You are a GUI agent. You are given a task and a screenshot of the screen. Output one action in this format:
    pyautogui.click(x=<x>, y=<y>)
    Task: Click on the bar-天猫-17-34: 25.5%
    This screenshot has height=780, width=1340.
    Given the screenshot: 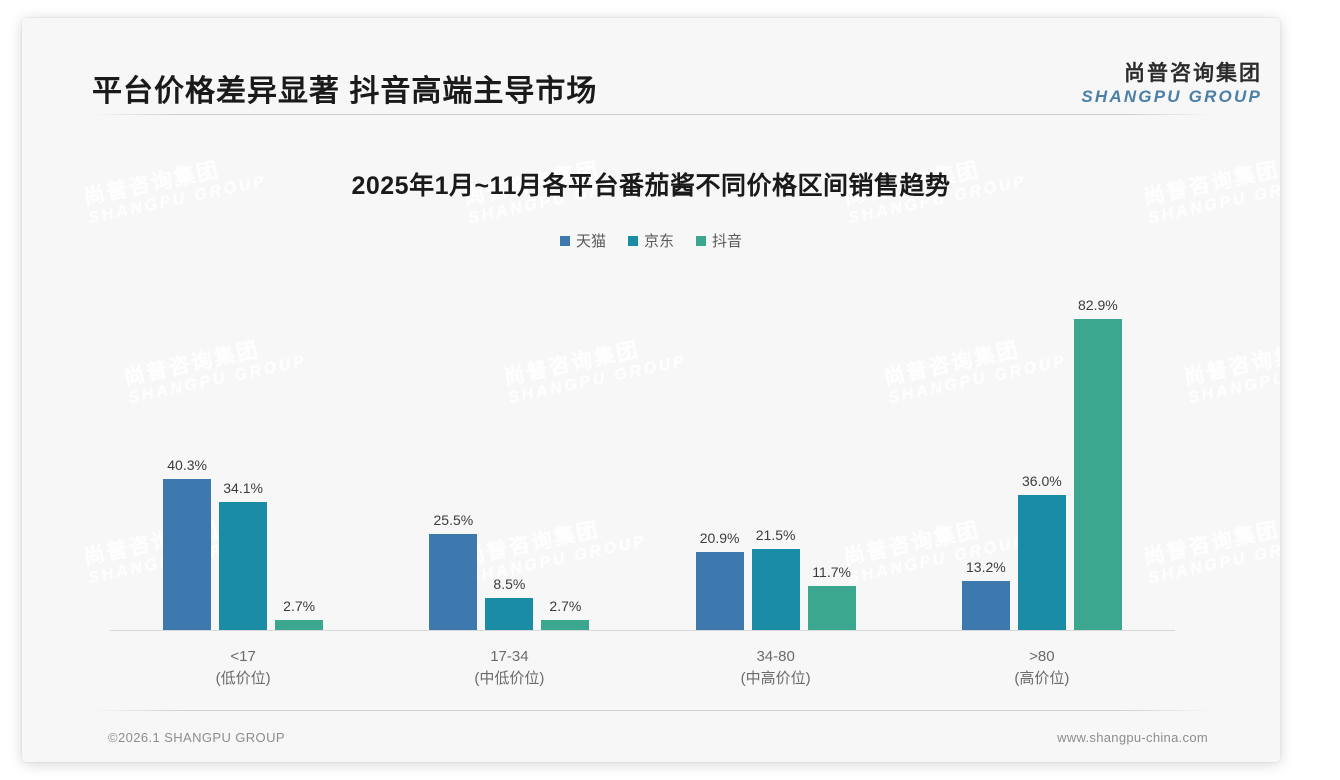 What is the action you would take?
    pyautogui.click(x=453, y=571)
    